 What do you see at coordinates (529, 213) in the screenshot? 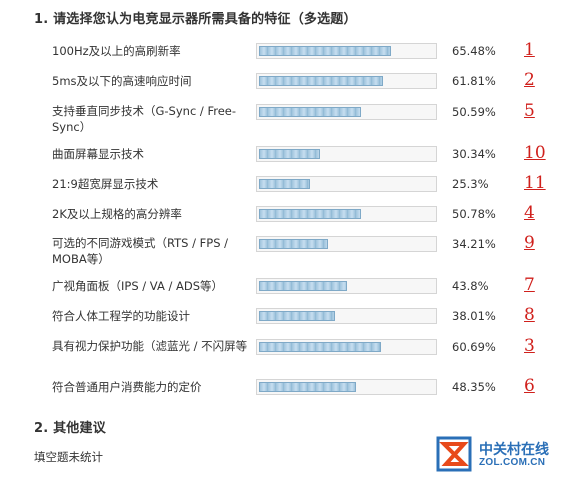
I see `rank-number: 4` at bounding box center [529, 213].